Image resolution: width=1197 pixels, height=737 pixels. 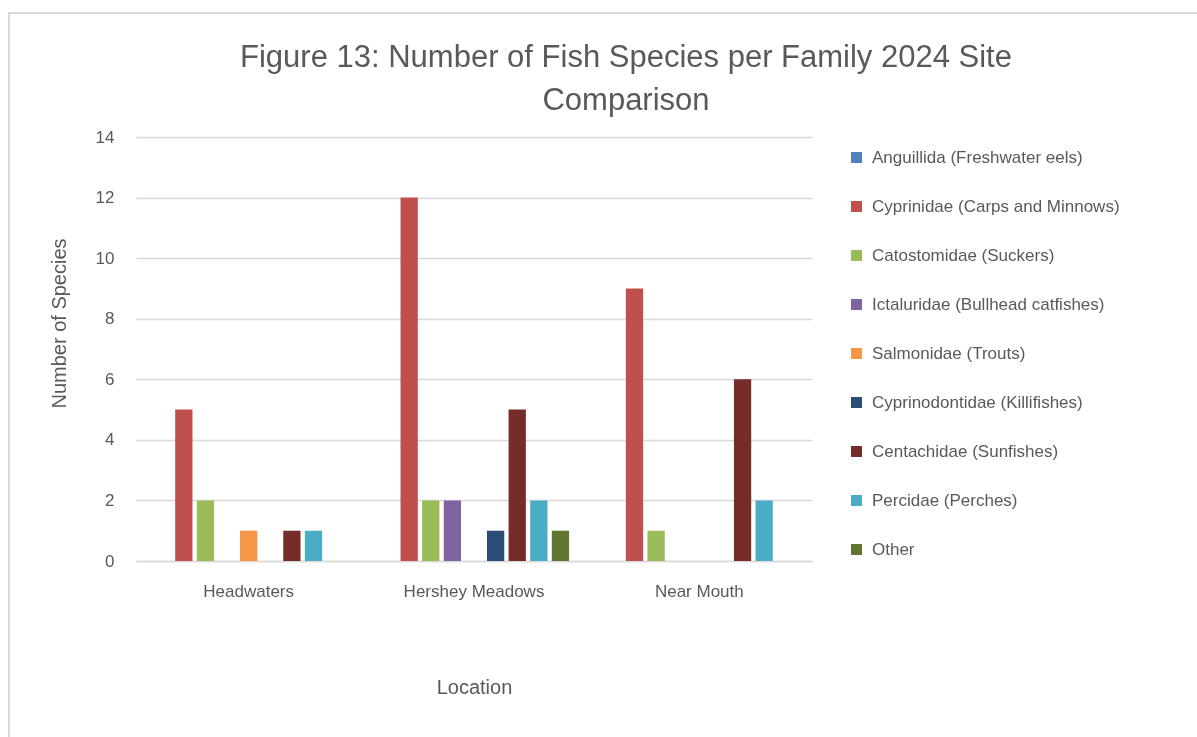 What do you see at coordinates (105, 137) in the screenshot?
I see `y-tick-label: 14` at bounding box center [105, 137].